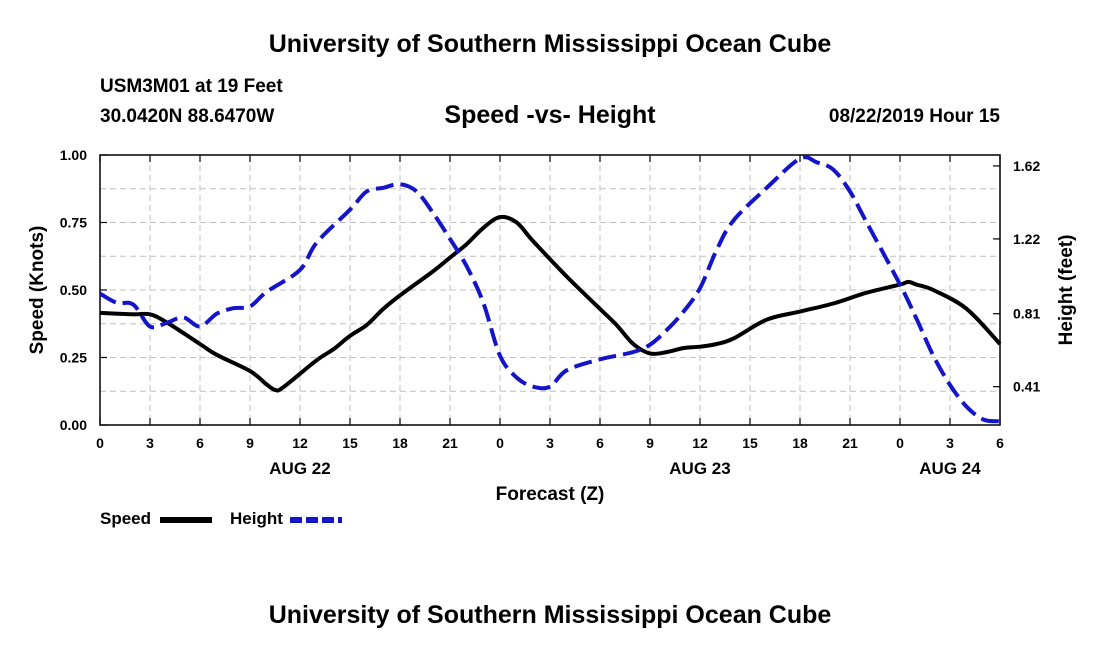 This screenshot has height=650, width=1100. Describe the element at coordinates (299, 468) in the screenshot. I see `date-label: AUG 22` at that location.